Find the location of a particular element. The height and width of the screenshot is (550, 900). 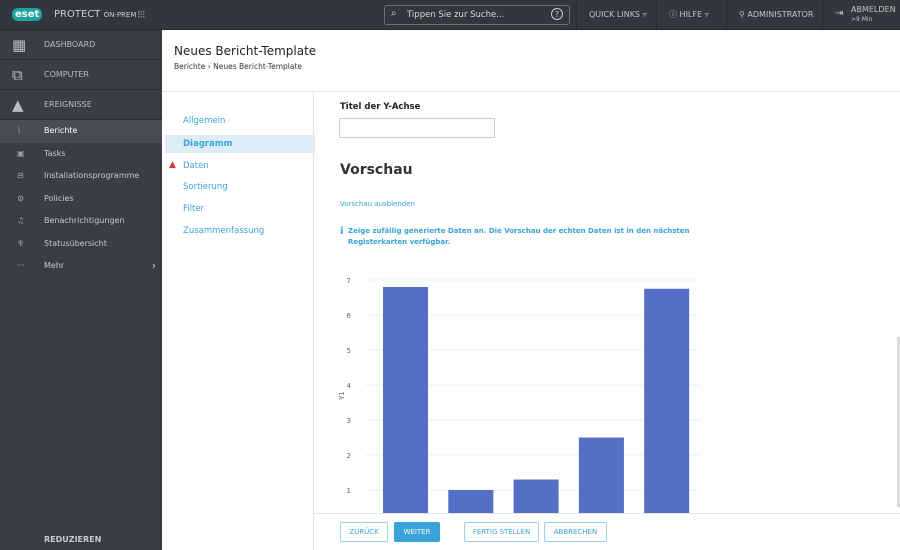

policies-icon: ⚙ is located at coordinates (21, 198).